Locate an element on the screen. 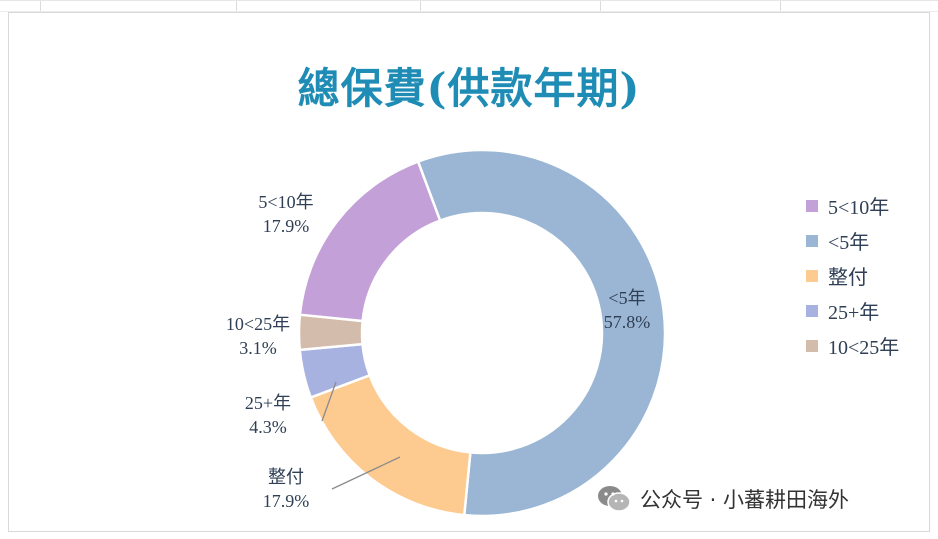 This screenshot has width=938, height=539. legend-item: 25+年 is located at coordinates (852, 310).